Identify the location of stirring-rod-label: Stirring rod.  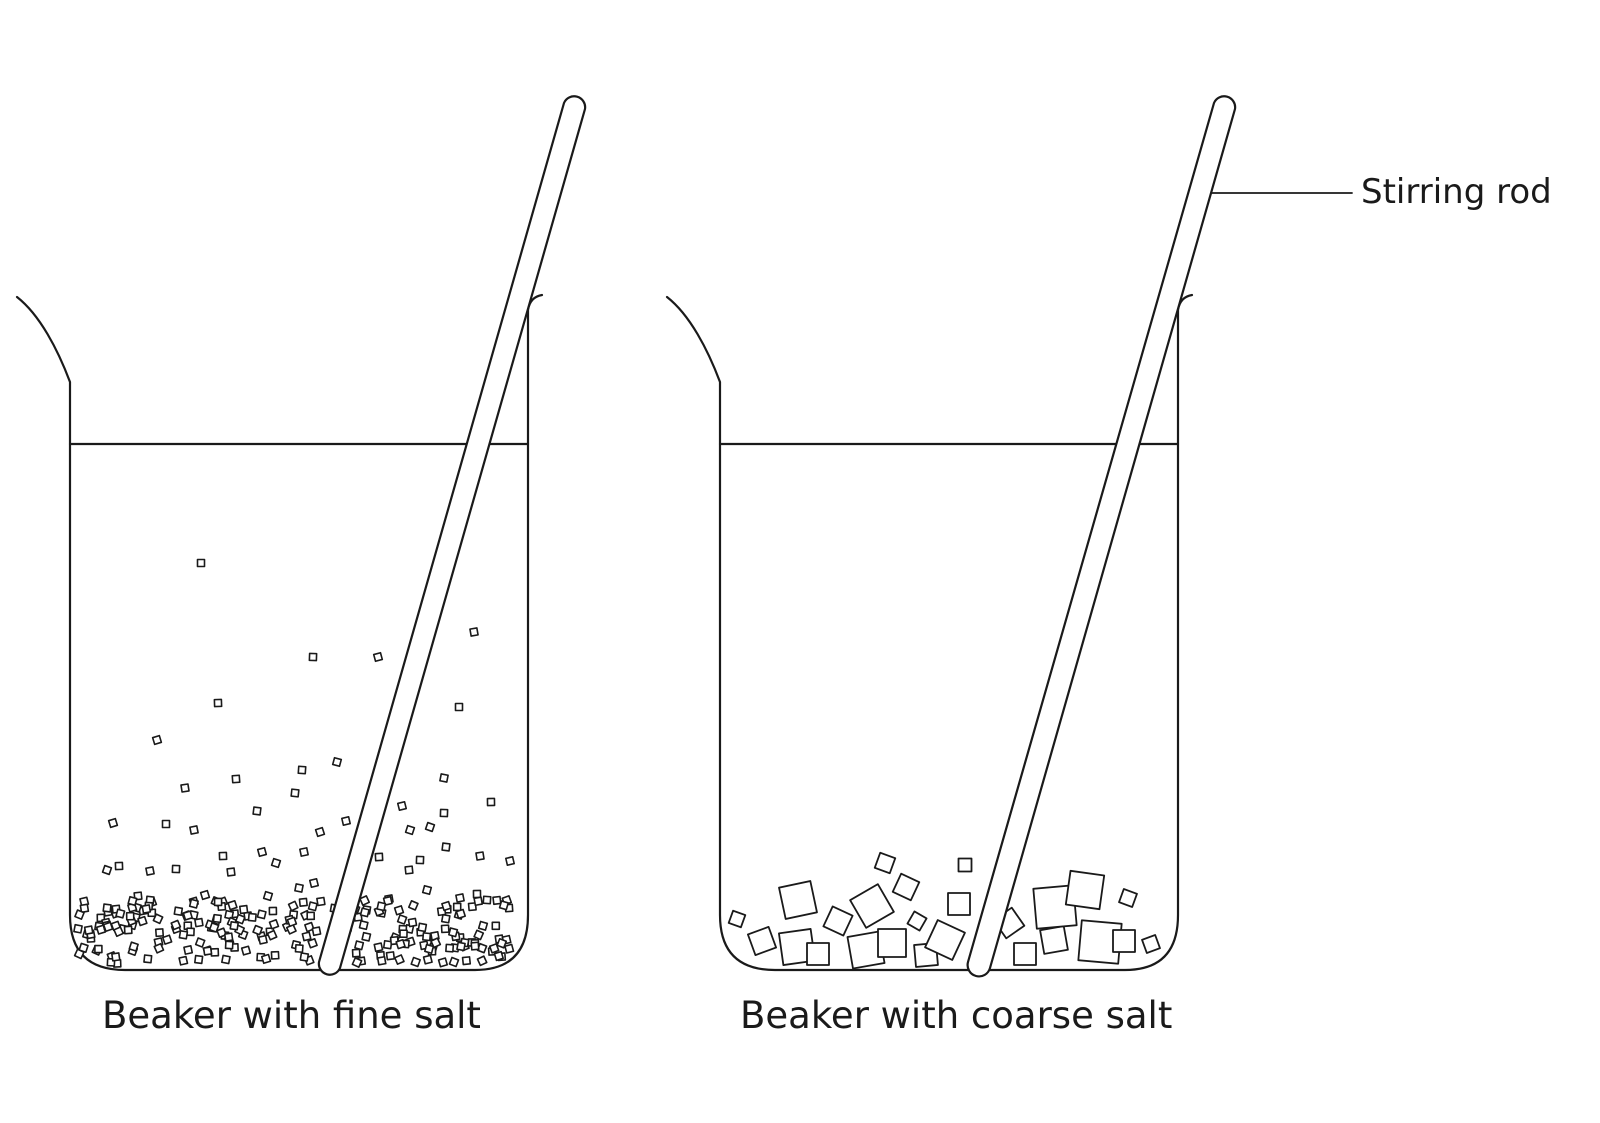
(1456, 192).